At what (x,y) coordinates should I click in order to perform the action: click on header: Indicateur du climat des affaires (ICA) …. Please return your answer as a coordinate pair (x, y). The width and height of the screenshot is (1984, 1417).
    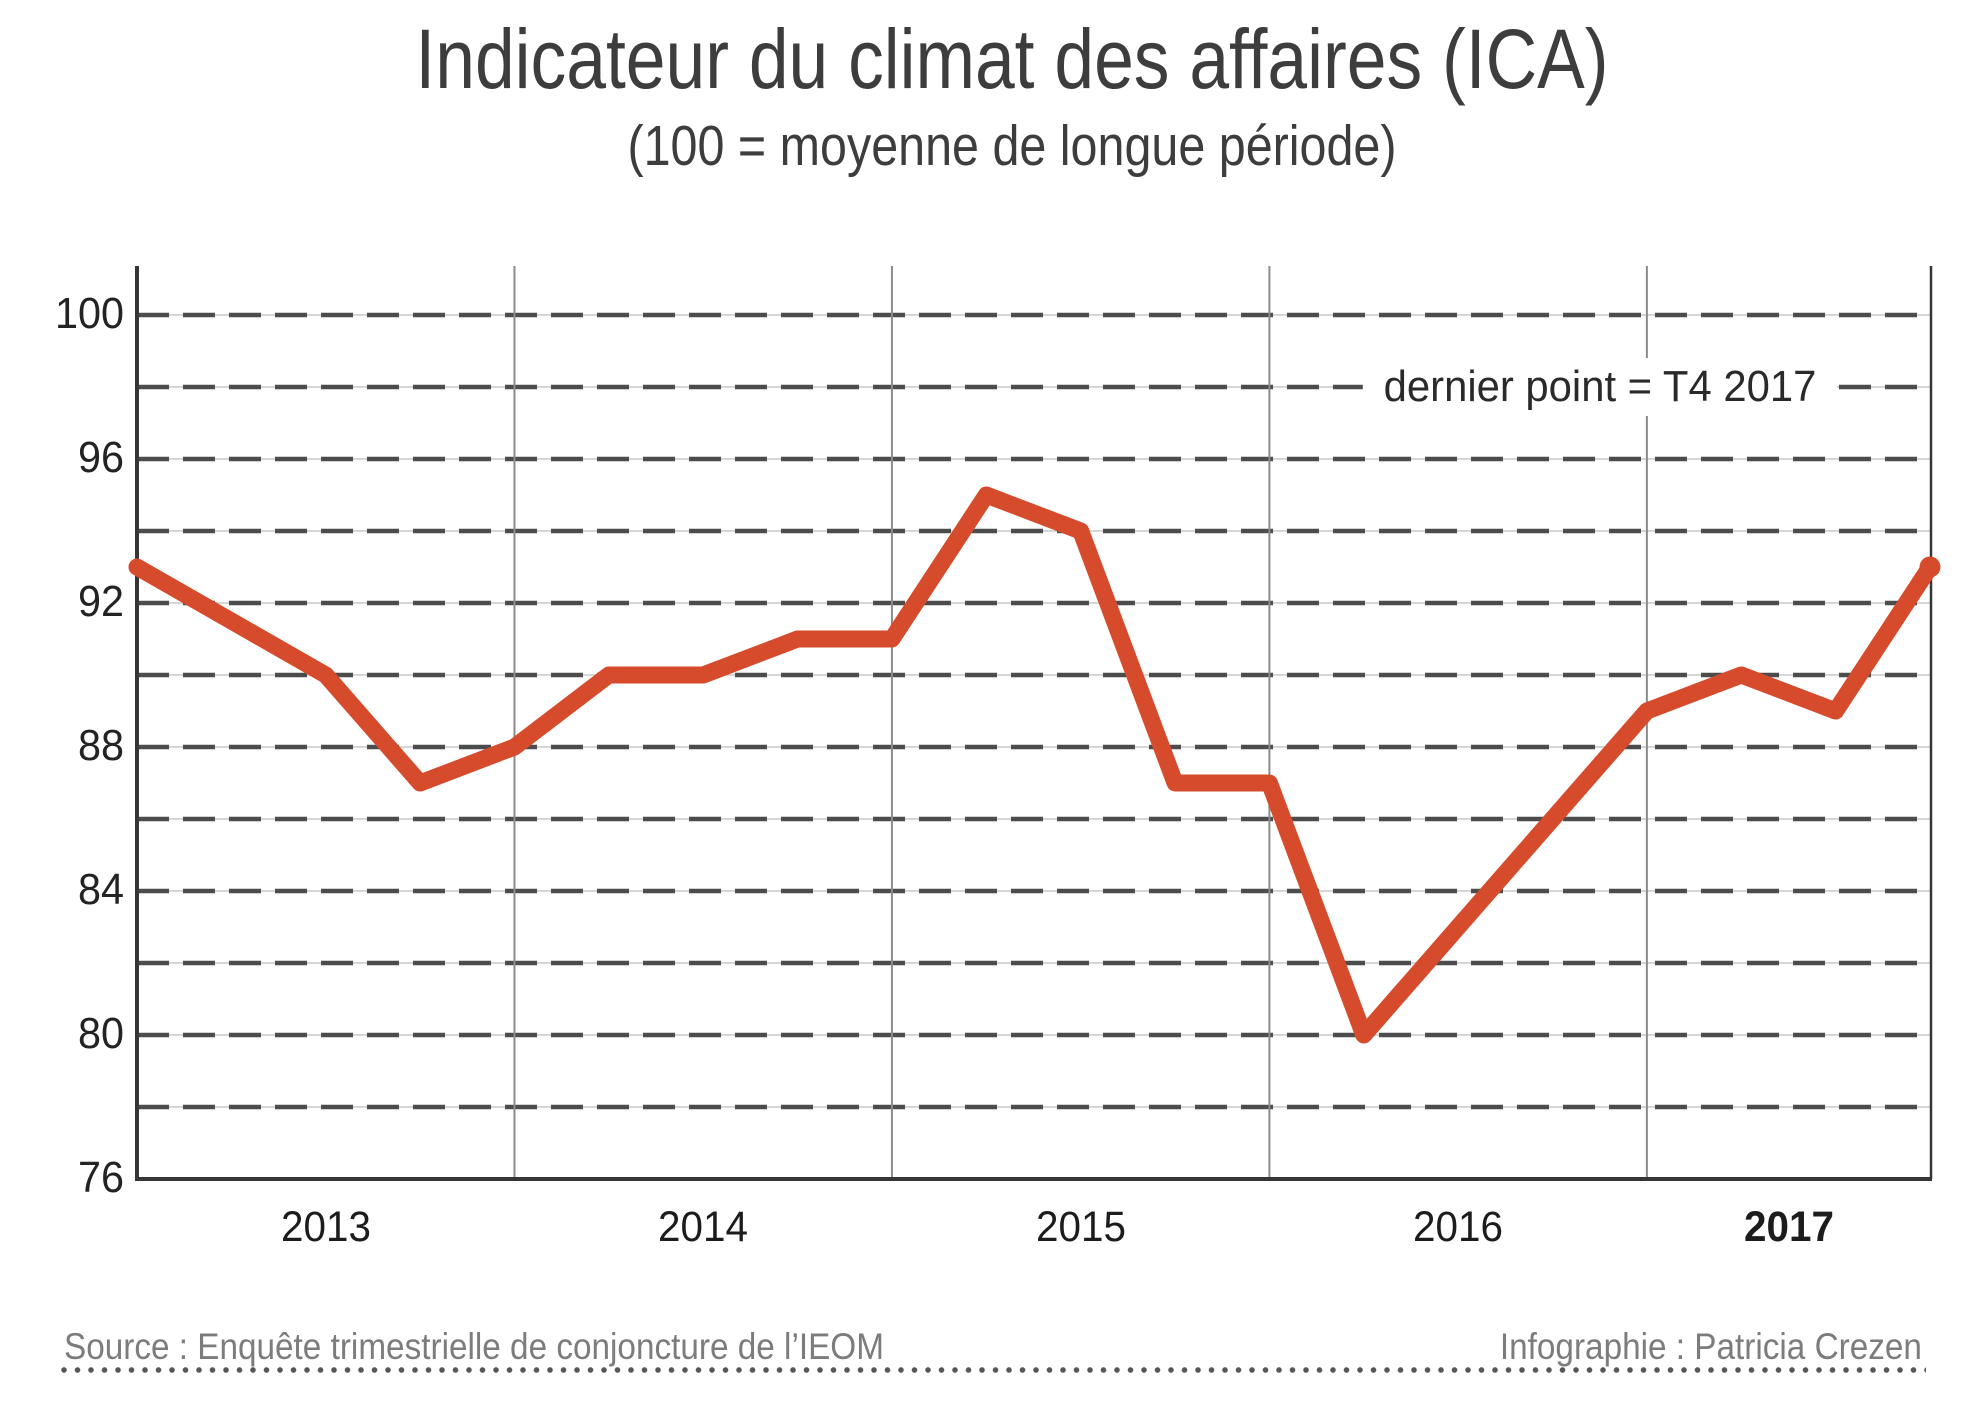
    Looking at the image, I should click on (992, 95).